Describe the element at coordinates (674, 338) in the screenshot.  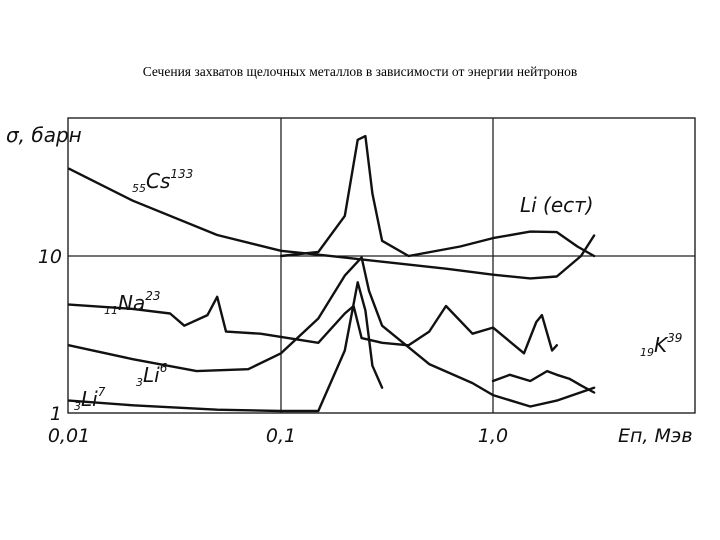
I see `series-label-superscript: 39` at that location.